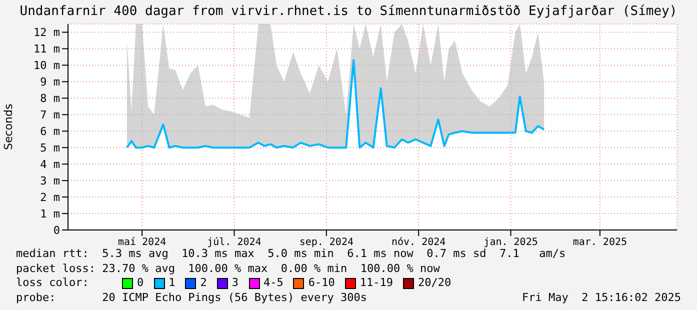 This screenshot has width=697, height=310. Describe the element at coordinates (50, 131) in the screenshot. I see `y-tick-label: 6 m` at that location.